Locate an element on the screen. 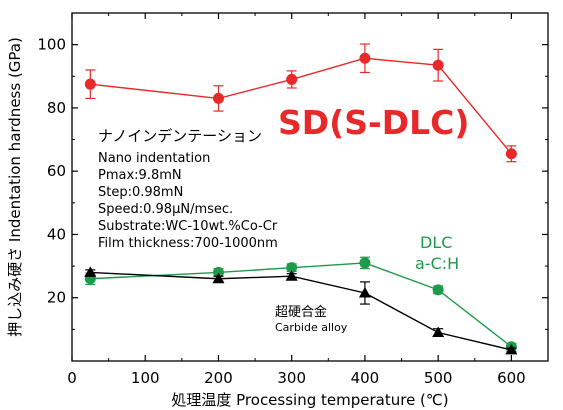  condition-line-5: Substrate:WC-10wt.%Co-Cr is located at coordinates (188, 226).